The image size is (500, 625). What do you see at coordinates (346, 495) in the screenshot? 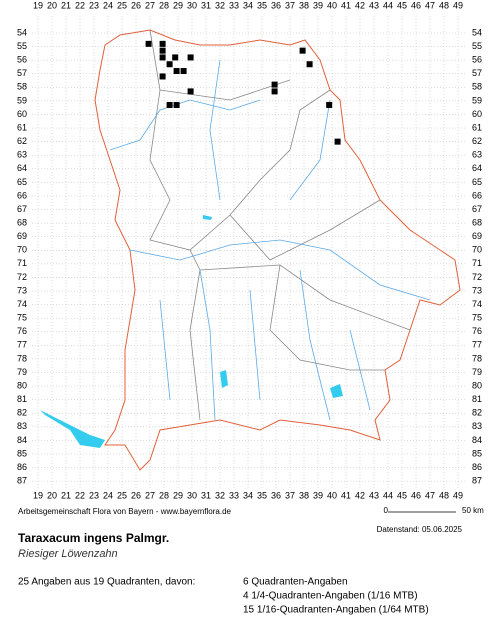
I see `column-label: 41` at bounding box center [346, 495].